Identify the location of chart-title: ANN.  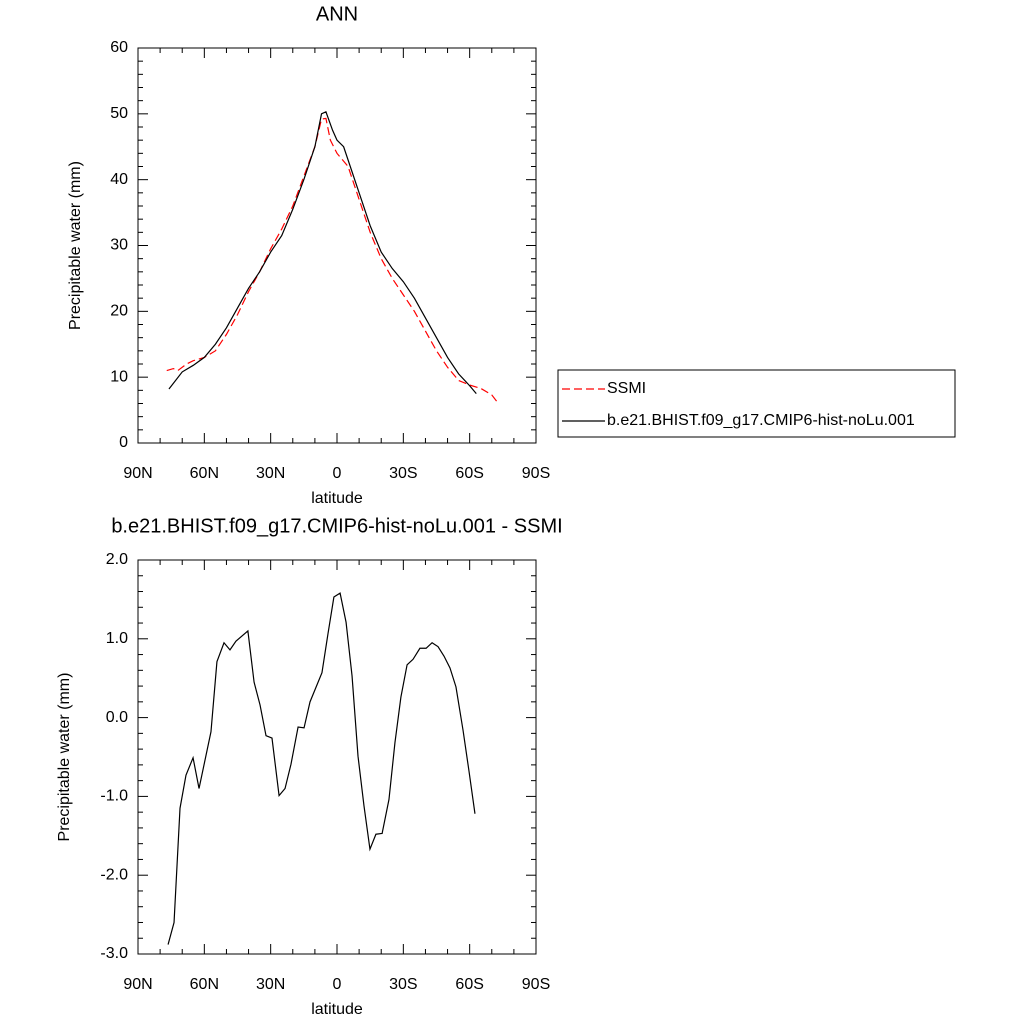
(337, 14).